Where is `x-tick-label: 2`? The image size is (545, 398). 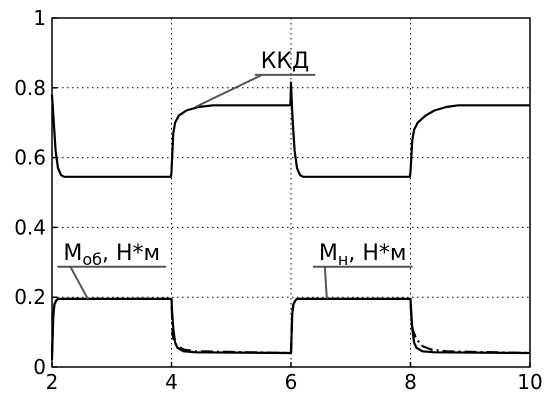 x-tick-label: 2 is located at coordinates (52, 382).